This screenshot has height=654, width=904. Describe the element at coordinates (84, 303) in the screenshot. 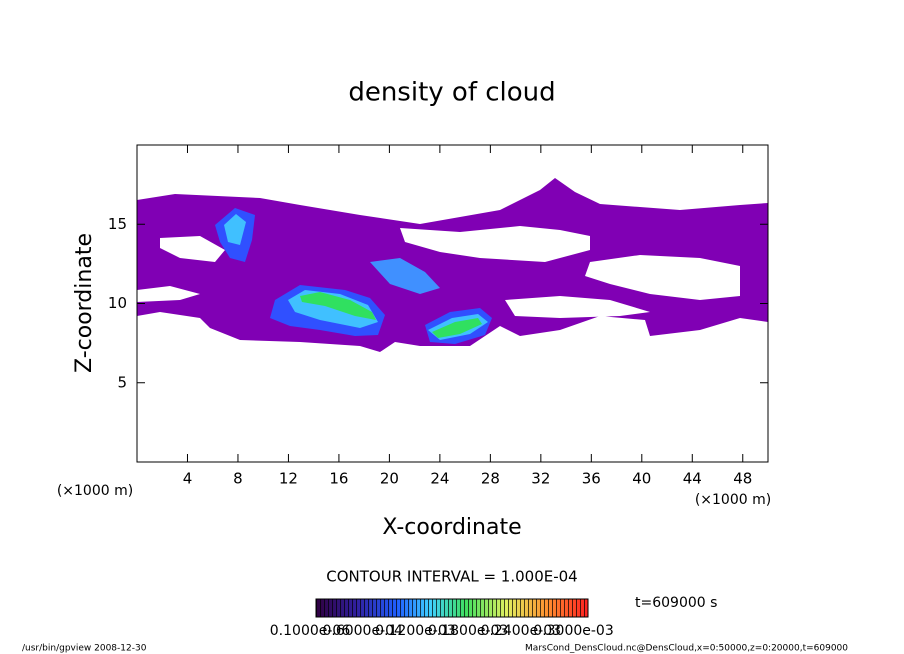

I see `y-axis-title: Z-coordinate` at that location.